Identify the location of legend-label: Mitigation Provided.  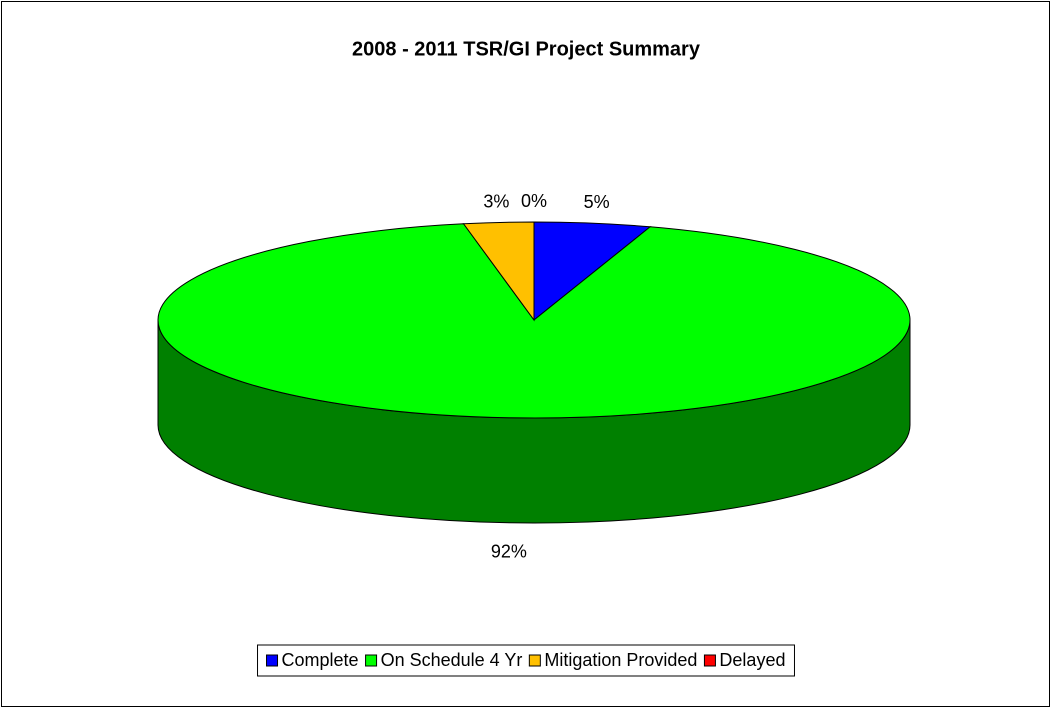
(620, 660).